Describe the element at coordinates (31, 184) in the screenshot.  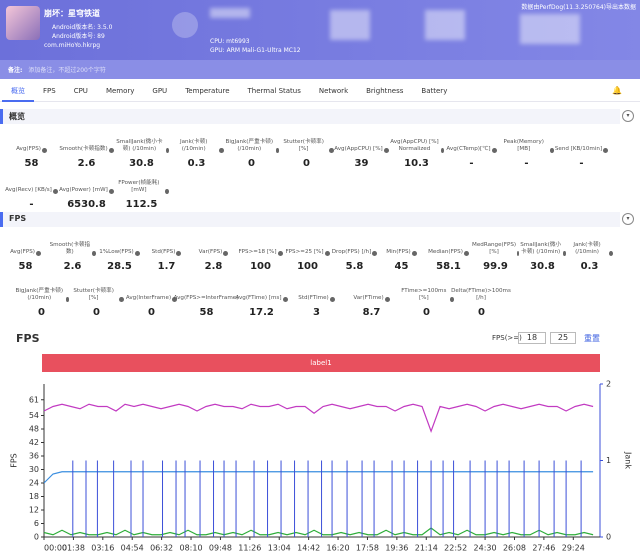
I see `metric-label-box: Avg(Recv) [KB/s]` at that location.